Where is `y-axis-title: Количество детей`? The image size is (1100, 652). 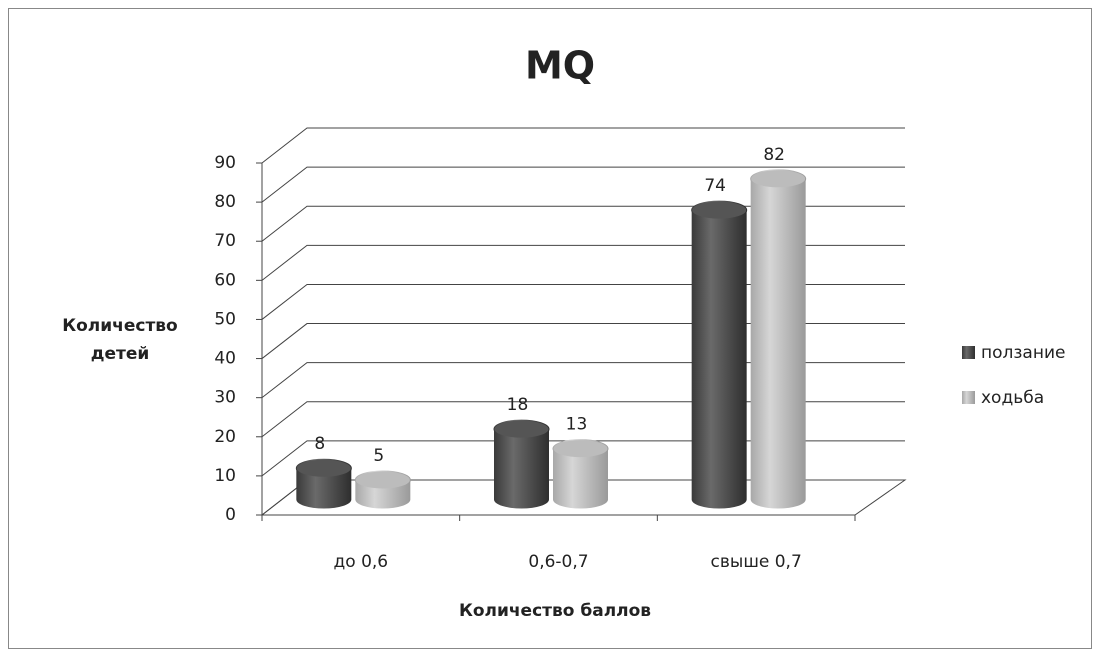
y-axis-title: Количество детей is located at coordinates (120, 340).